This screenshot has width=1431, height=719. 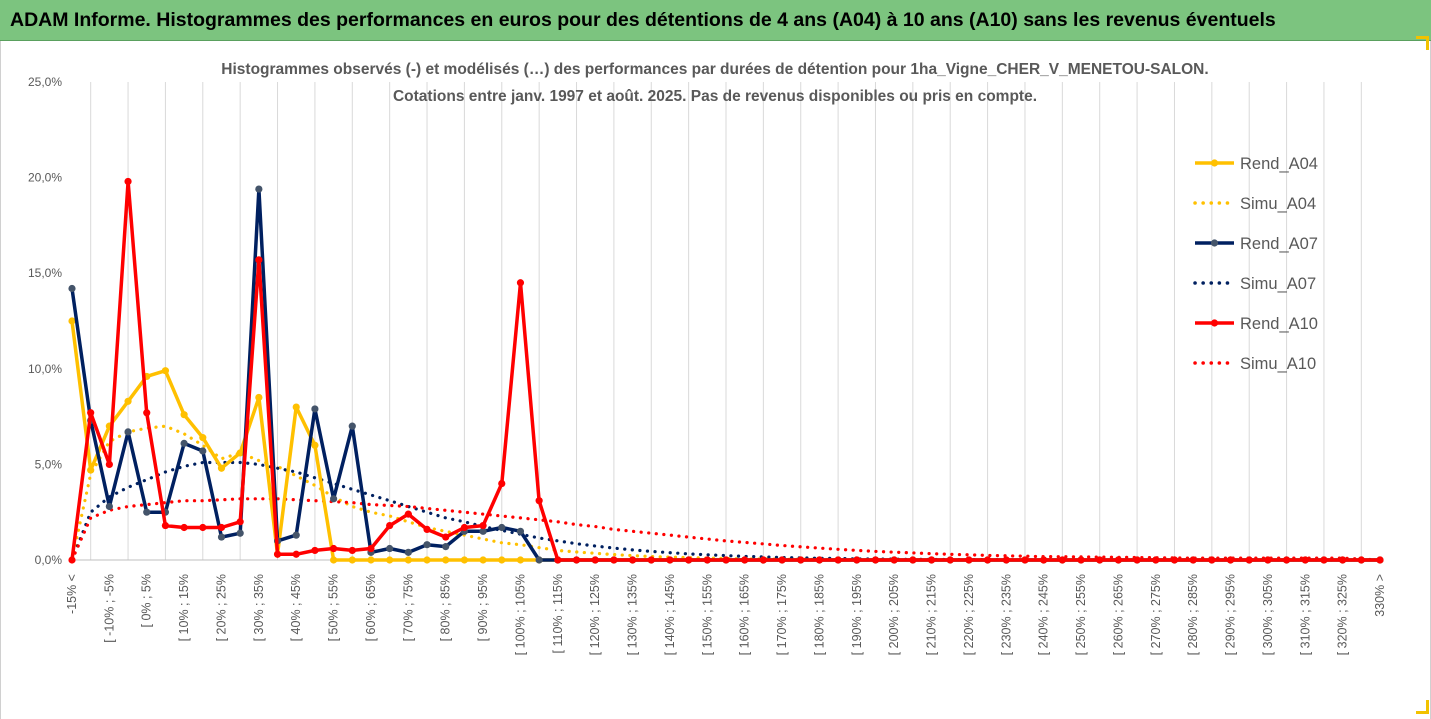 What do you see at coordinates (1343, 614) in the screenshot?
I see `x-tick-label: [ 320% ; 325%` at bounding box center [1343, 614].